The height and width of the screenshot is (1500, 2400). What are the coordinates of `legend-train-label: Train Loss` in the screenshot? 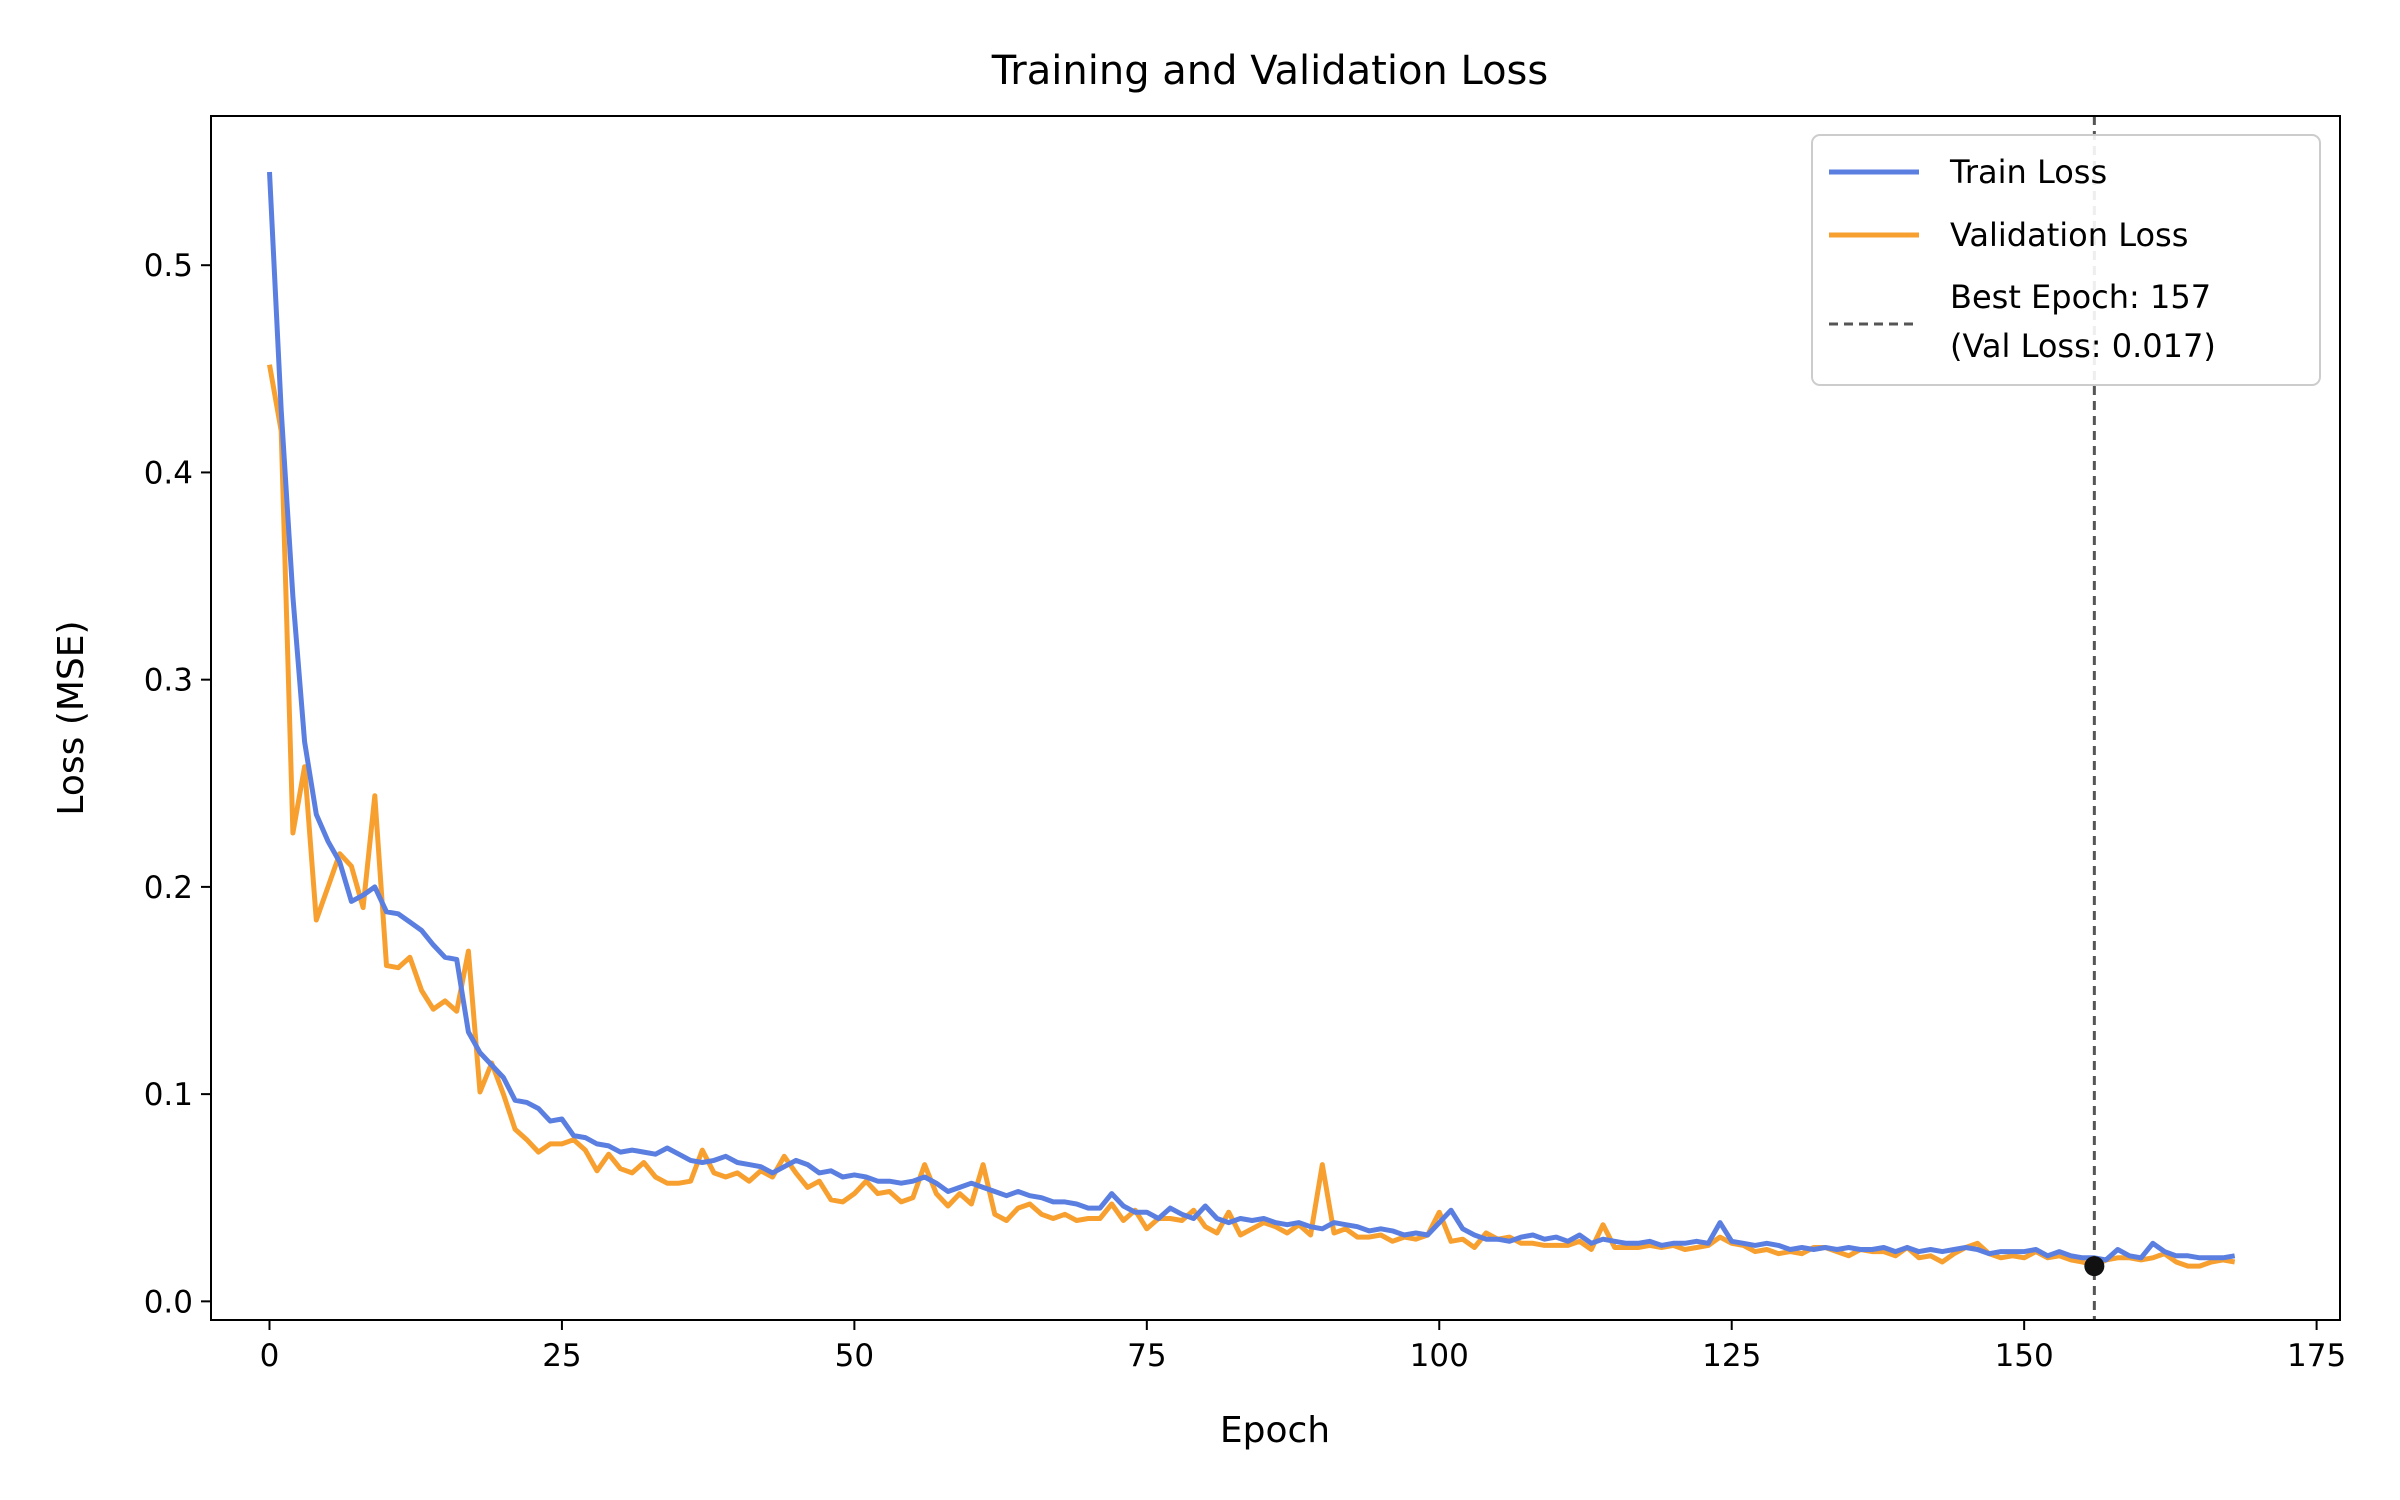 It's located at (2028, 172).